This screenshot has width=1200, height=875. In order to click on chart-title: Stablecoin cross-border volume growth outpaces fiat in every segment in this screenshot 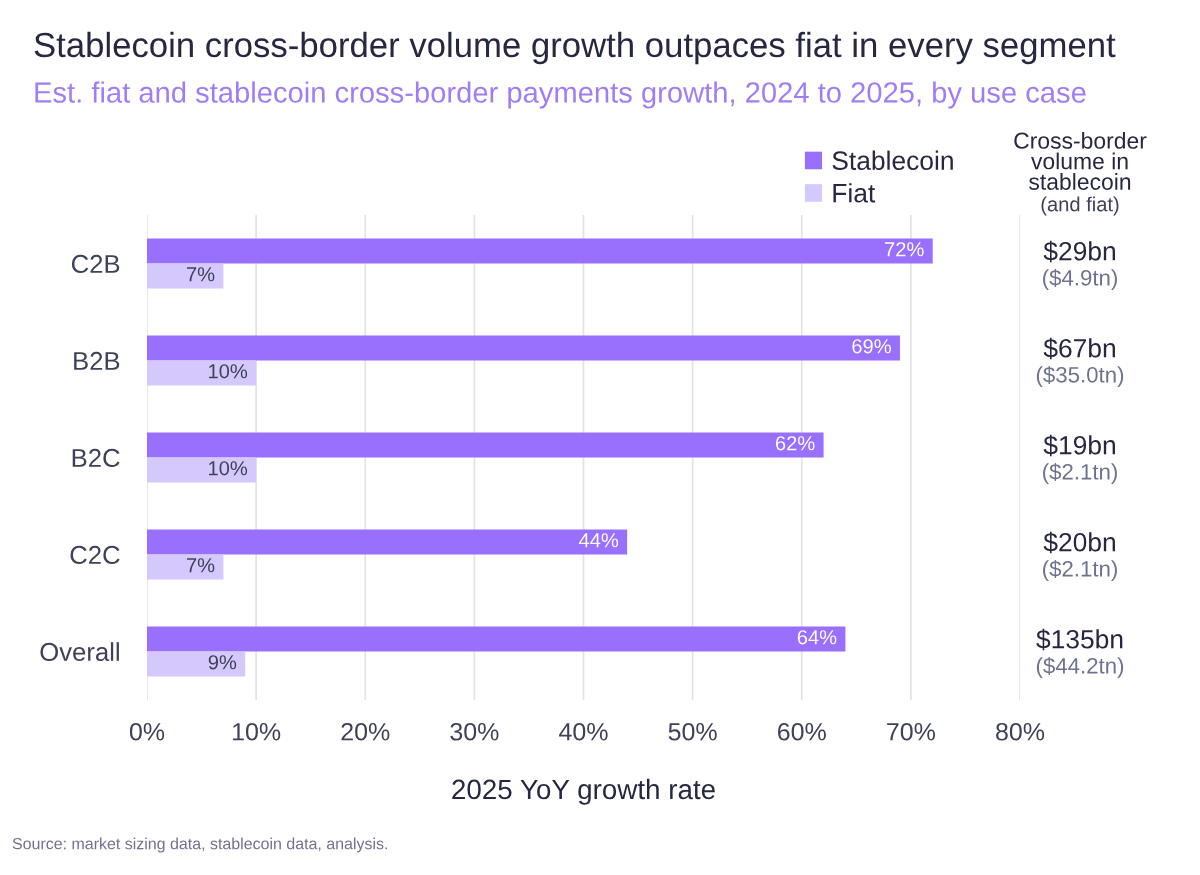, I will do `click(575, 48)`.